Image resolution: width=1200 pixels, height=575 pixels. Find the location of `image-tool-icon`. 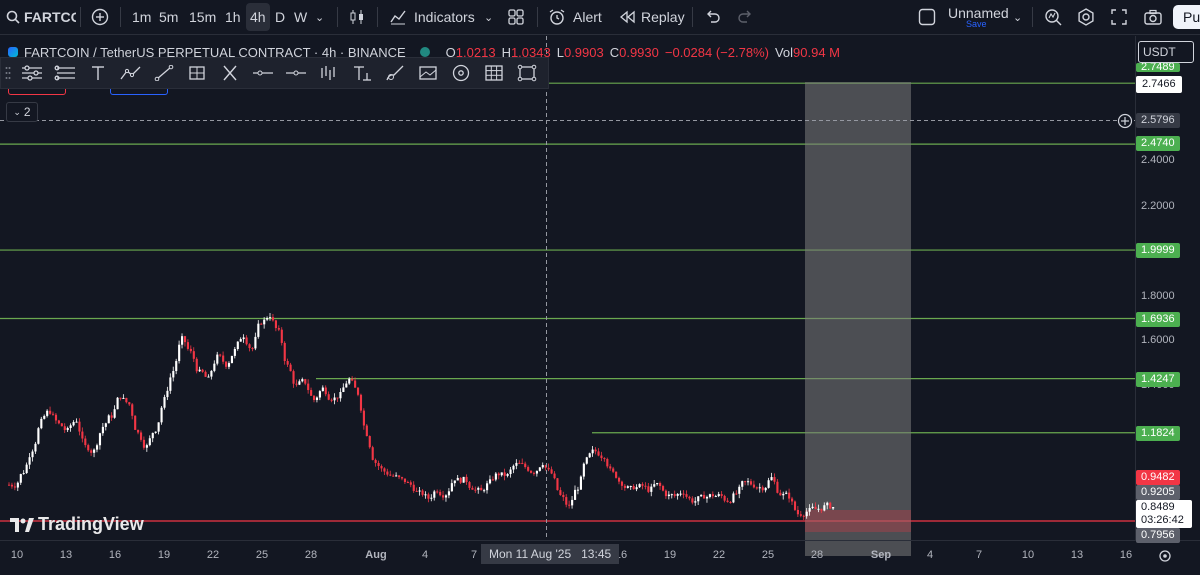

image-tool-icon is located at coordinates (427, 73).